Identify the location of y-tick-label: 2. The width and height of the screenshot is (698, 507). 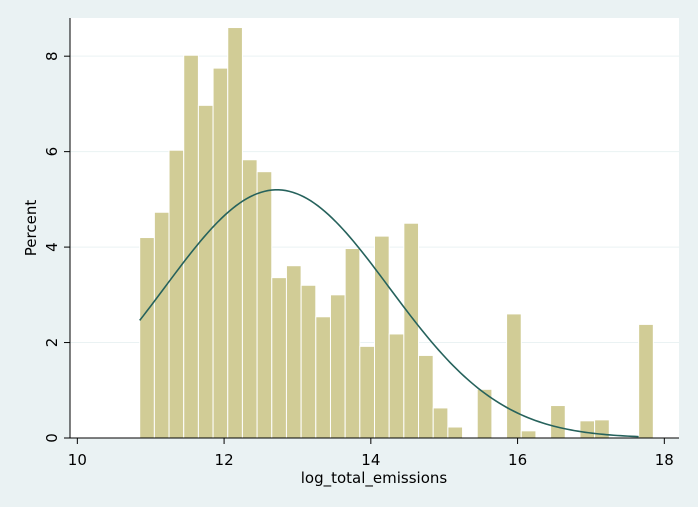
(52, 343).